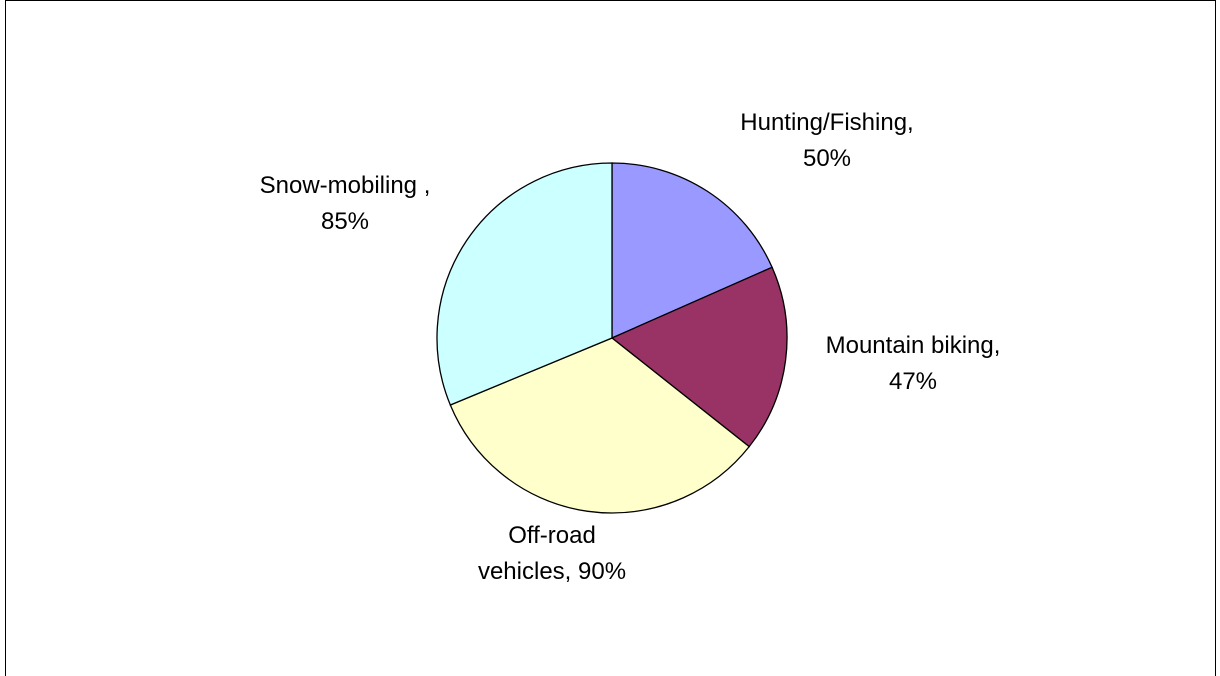 The width and height of the screenshot is (1220, 676). I want to click on data-label-line: Snow-mobiling ,, so click(345, 185).